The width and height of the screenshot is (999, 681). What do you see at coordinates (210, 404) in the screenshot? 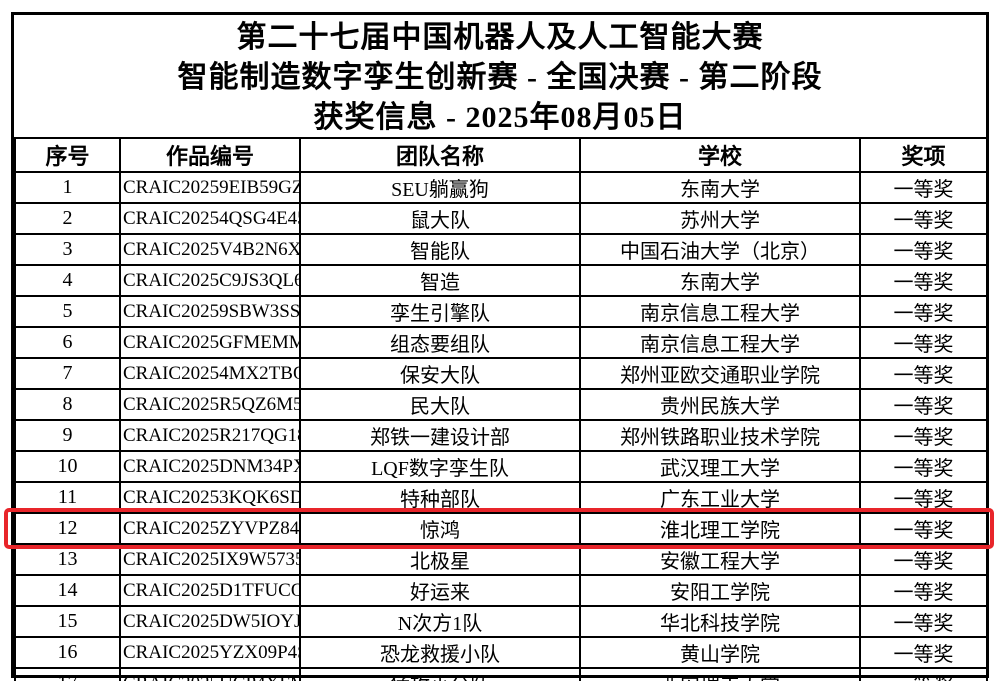
I see `cell-code: CRAIC2025R5QZ6M59` at bounding box center [210, 404].